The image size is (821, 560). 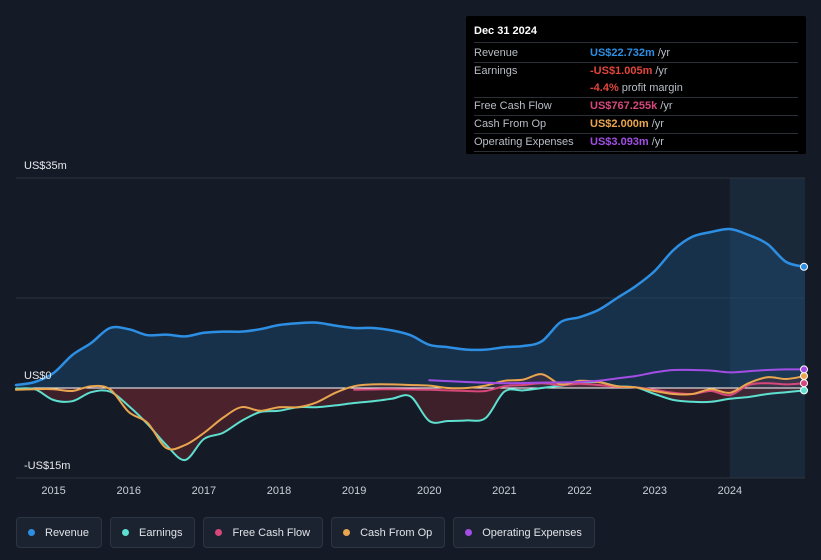 I want to click on forecast-shading, so click(x=767, y=328).